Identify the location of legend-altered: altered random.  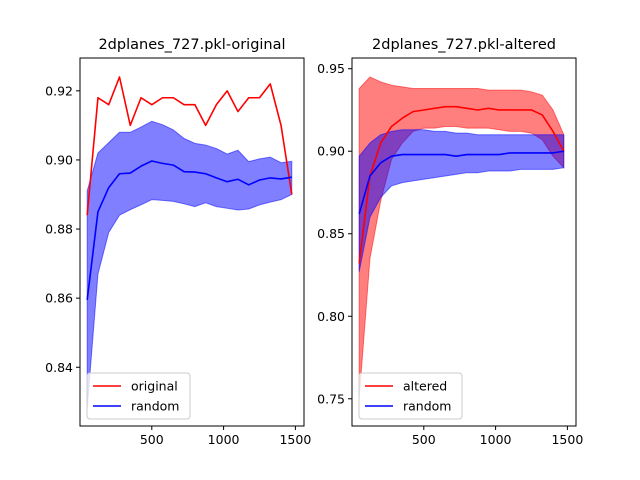
(410, 396).